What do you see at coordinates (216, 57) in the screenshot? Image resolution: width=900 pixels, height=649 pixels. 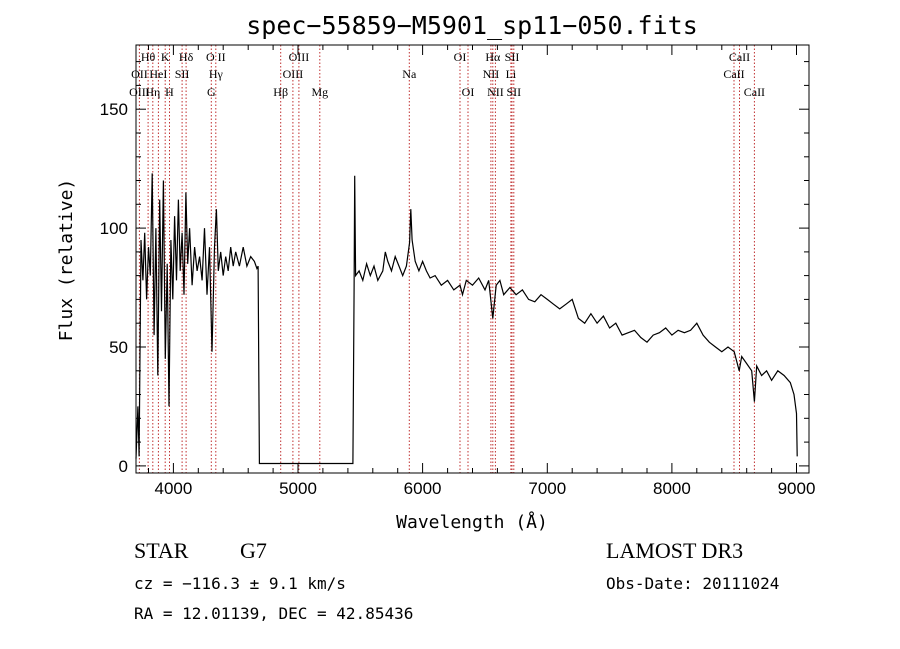 I see `line-label: O II` at bounding box center [216, 57].